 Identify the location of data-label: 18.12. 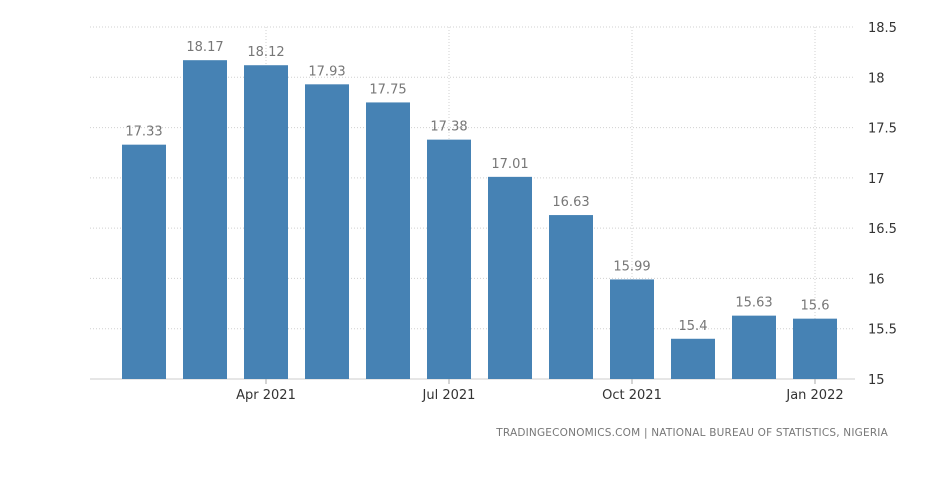
(265, 52).